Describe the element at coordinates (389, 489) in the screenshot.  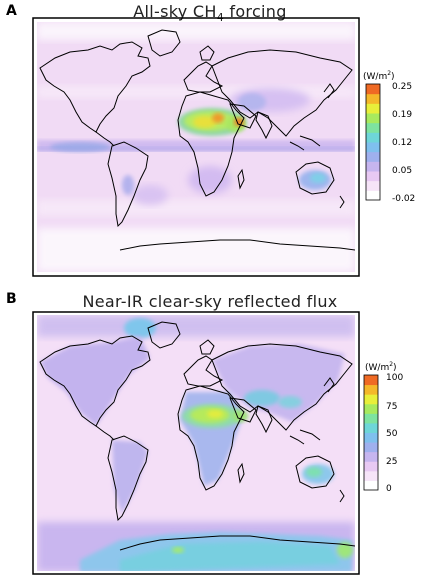
I see `colorbar-tick: 0` at that location.